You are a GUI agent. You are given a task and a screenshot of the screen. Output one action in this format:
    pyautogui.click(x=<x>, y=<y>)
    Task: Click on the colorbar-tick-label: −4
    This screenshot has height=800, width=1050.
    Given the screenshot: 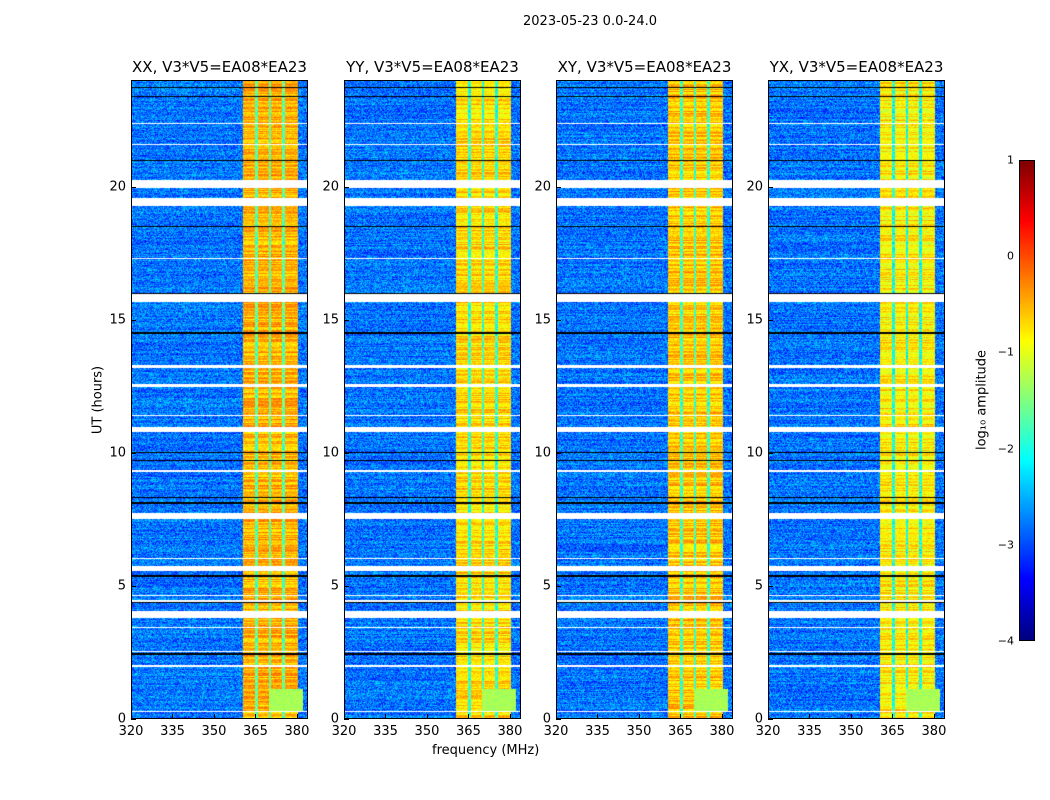 What is the action you would take?
    pyautogui.click(x=1005, y=641)
    